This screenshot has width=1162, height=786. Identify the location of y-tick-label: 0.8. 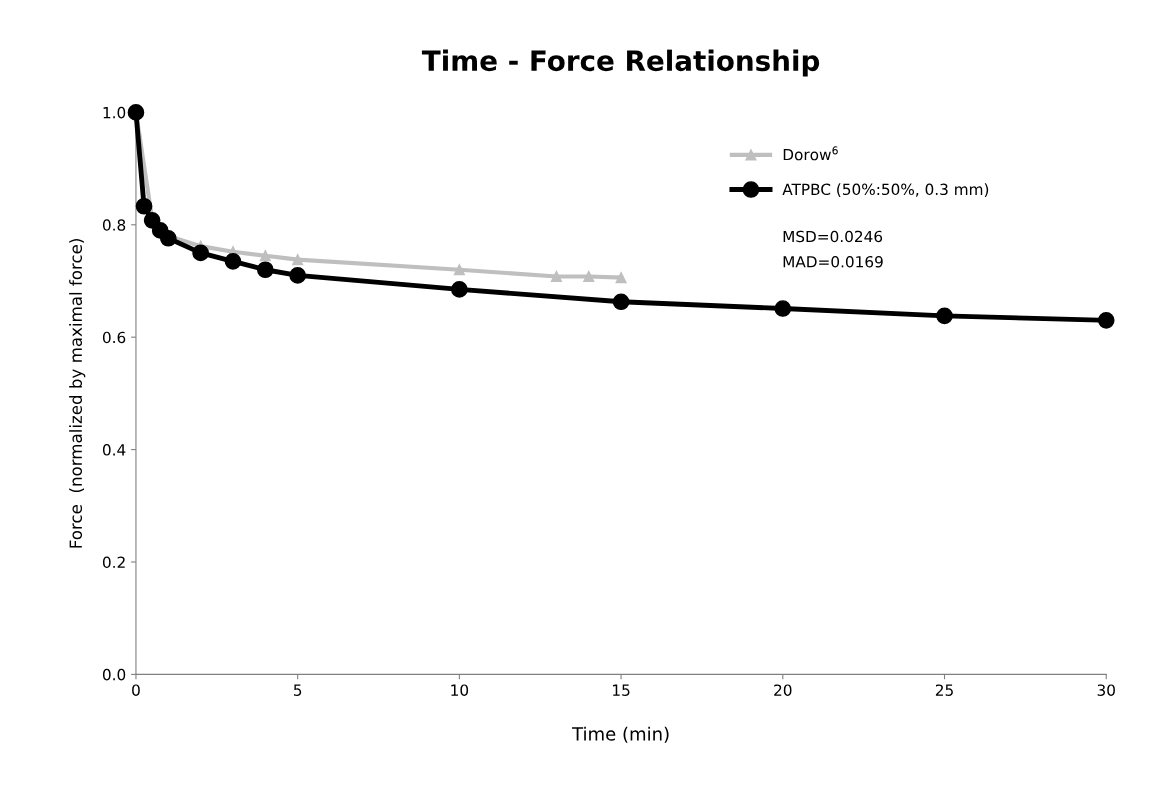
(114, 225).